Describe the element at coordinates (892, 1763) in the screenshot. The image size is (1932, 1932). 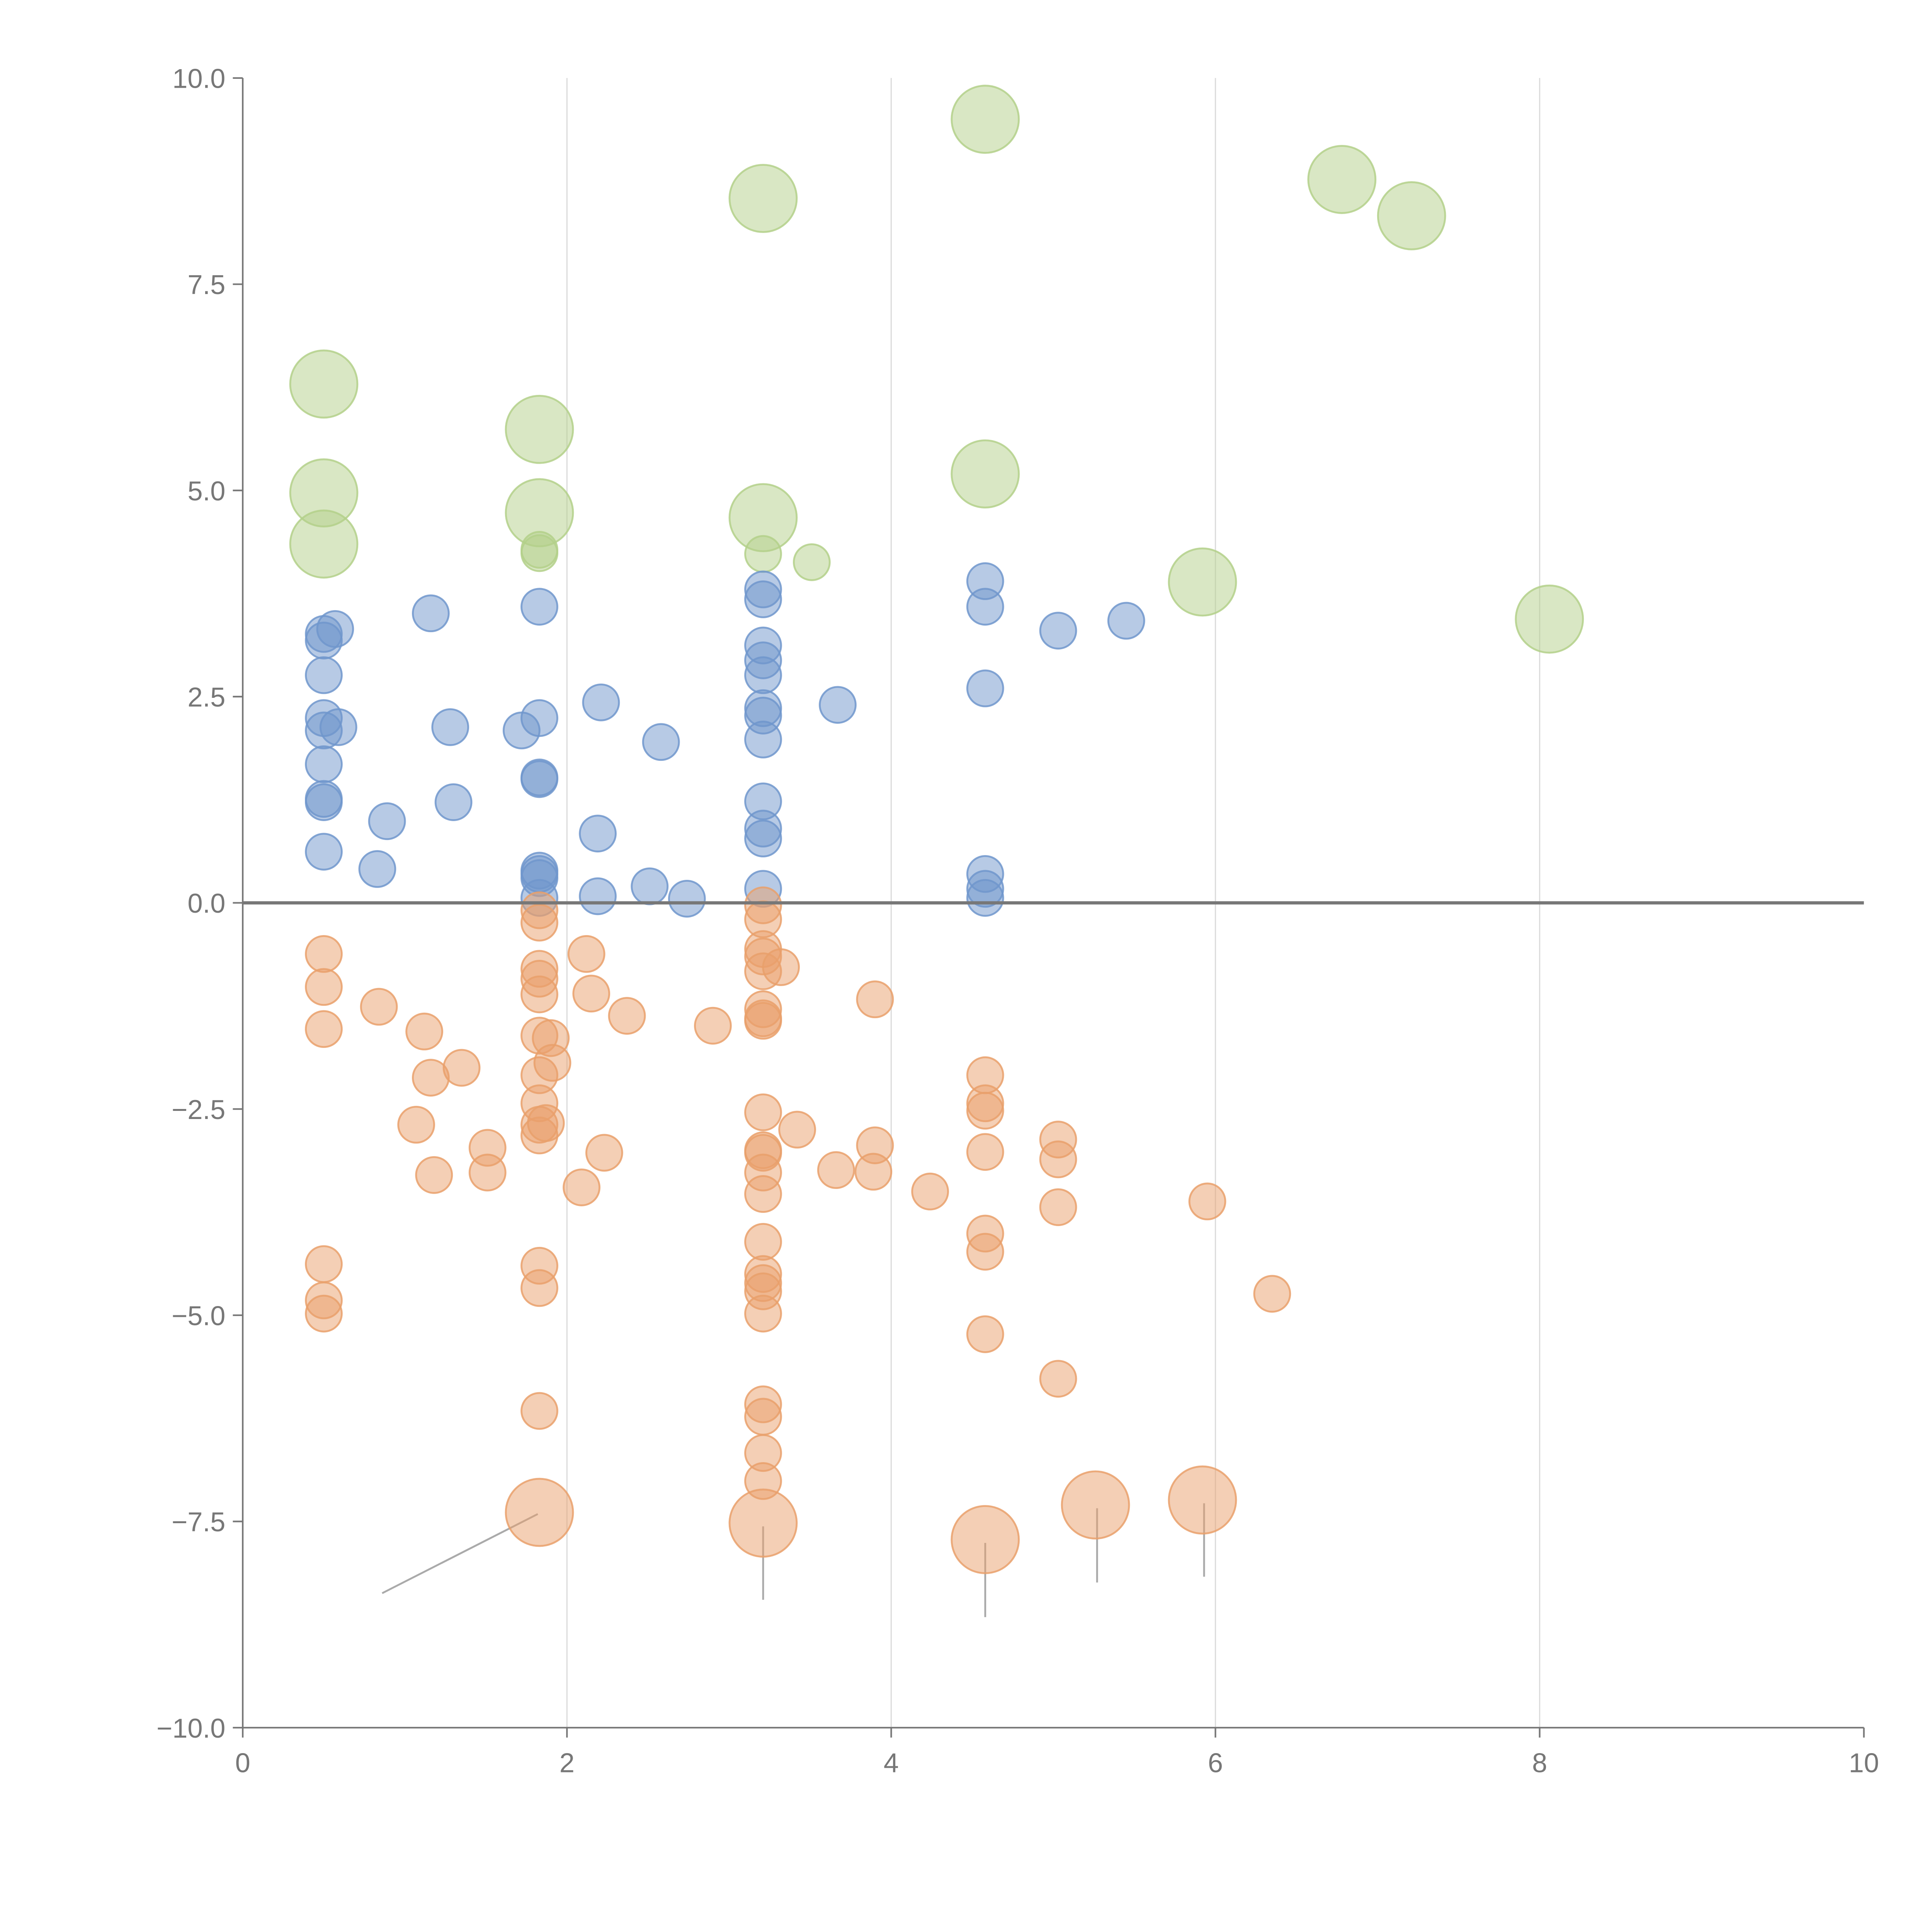
I see `x-tick-label: 4` at that location.